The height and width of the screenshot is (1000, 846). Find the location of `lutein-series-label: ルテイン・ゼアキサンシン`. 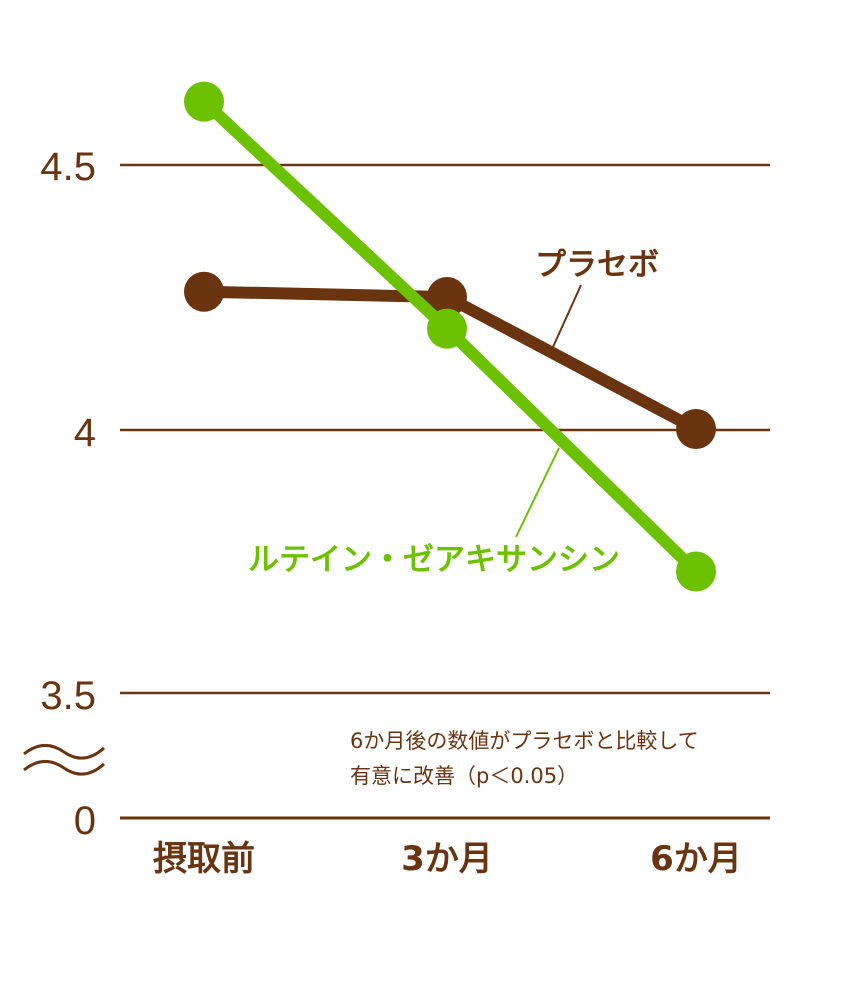

lutein-series-label: ルテイン・ゼアキサンシン is located at coordinates (434, 560).